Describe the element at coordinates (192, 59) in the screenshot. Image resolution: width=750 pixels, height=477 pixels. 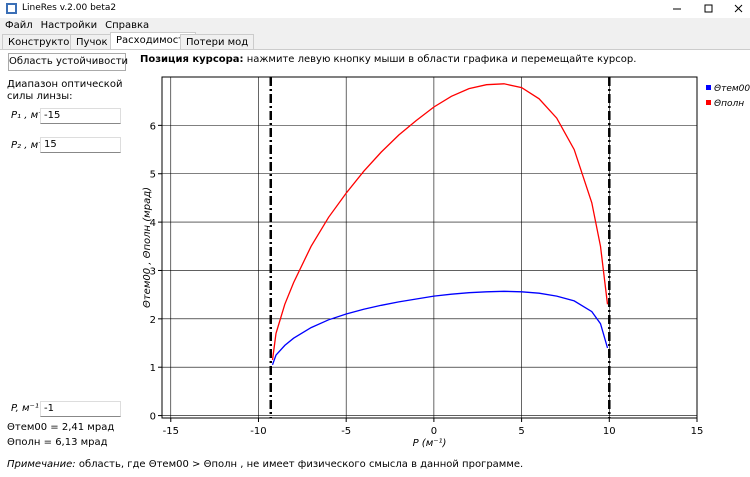
I see `cursor-label: Позиция курсора:` at that location.